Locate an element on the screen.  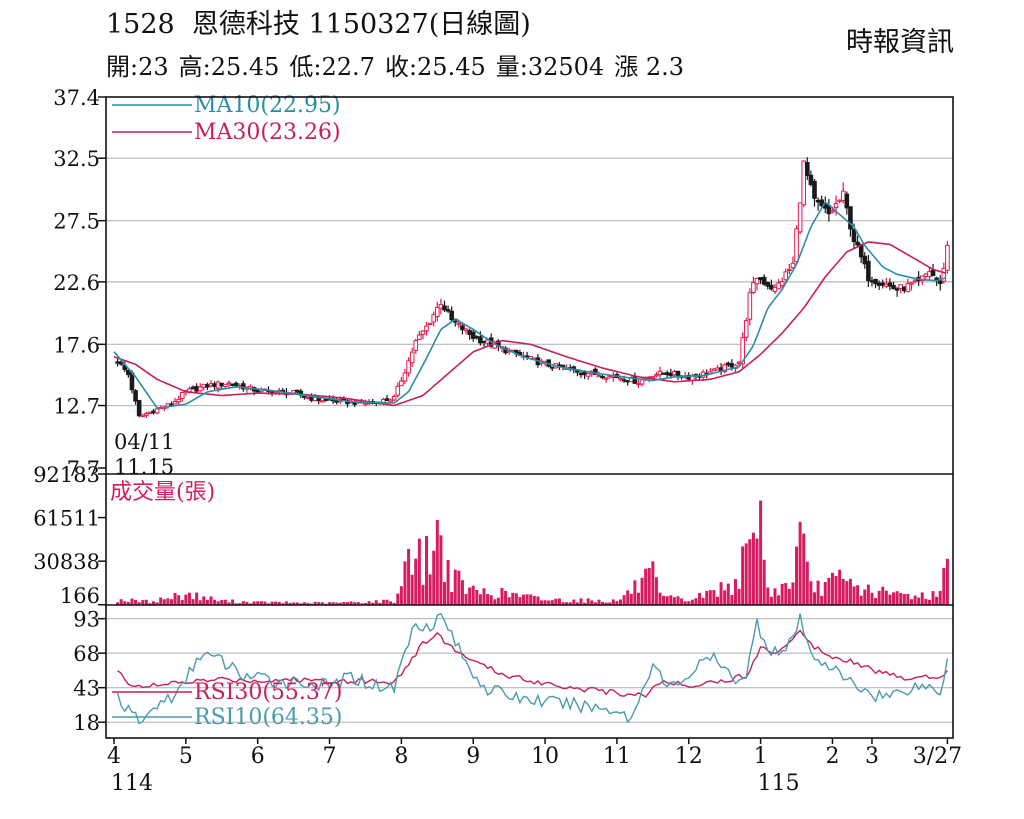
volume-value: 量:32504 is located at coordinates (550, 67).